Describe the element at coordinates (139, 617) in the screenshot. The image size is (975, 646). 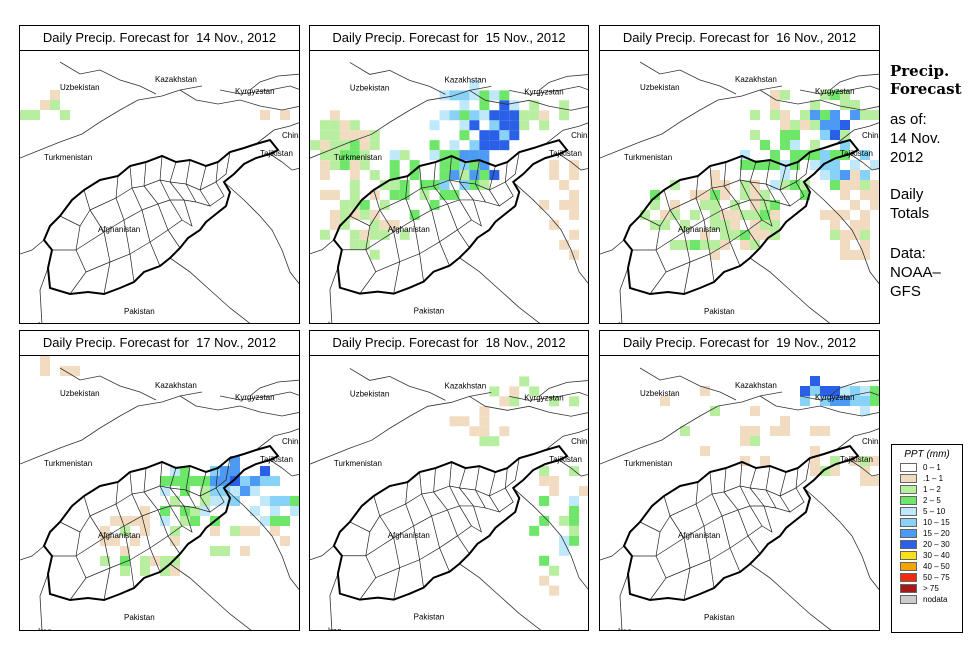
I see `country-label-pakistan: Pakistan` at that location.